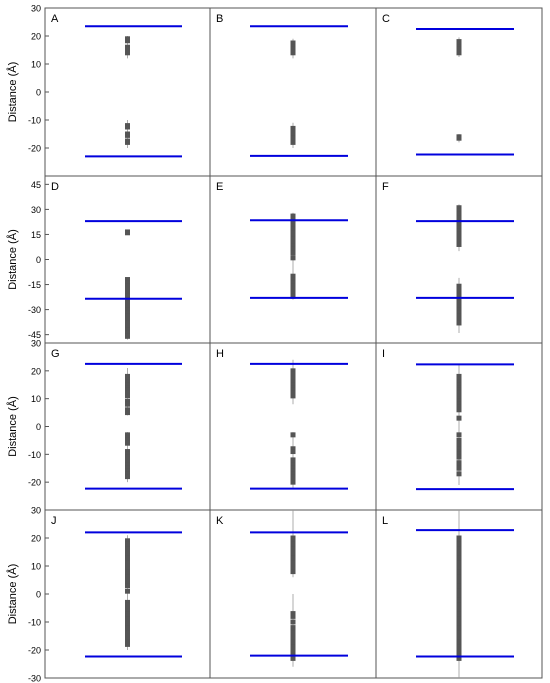 This screenshot has height=683, width=550. I want to click on panel-k: K, so click(293, 594).